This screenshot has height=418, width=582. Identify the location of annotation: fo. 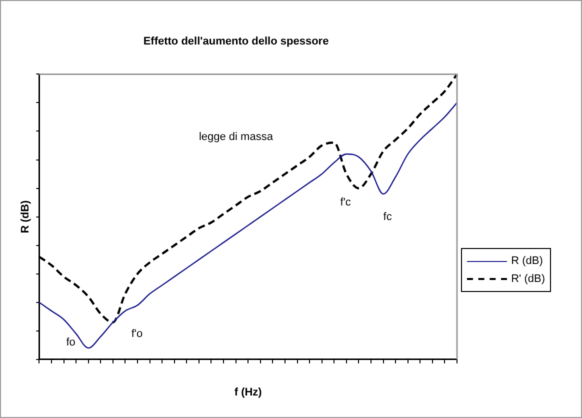
(71, 342).